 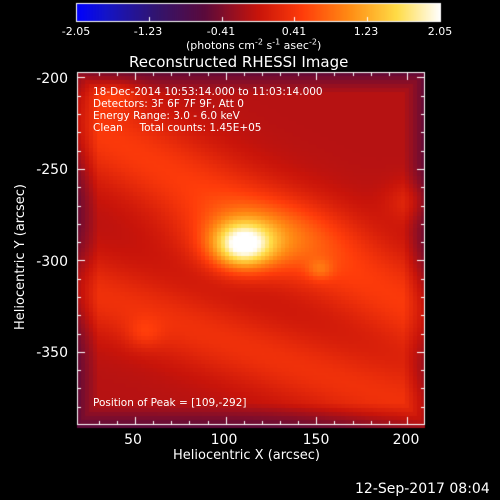 What do you see at coordinates (76, 31) in the screenshot?
I see `colorbar-tick-label: -2.05` at bounding box center [76, 31].